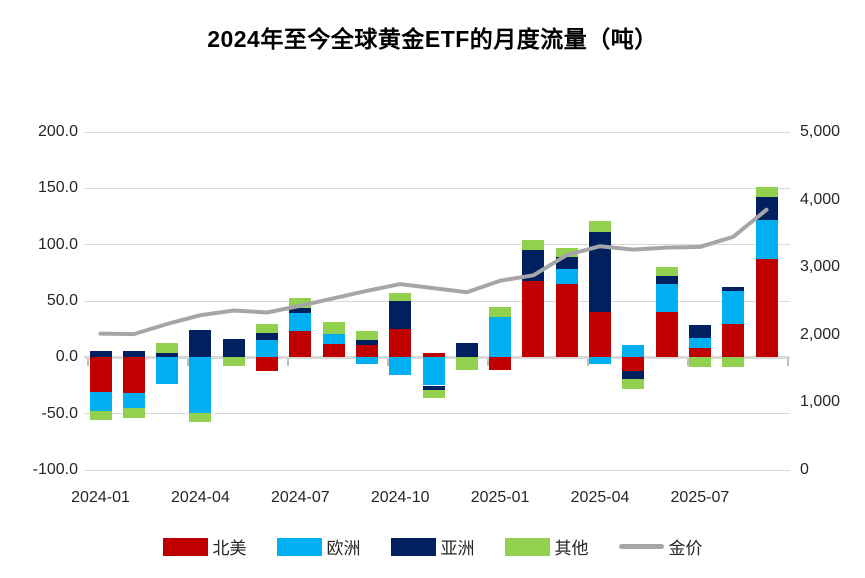 The width and height of the screenshot is (865, 578). I want to click on y-axis-left-label: -100.0, so click(55, 469).